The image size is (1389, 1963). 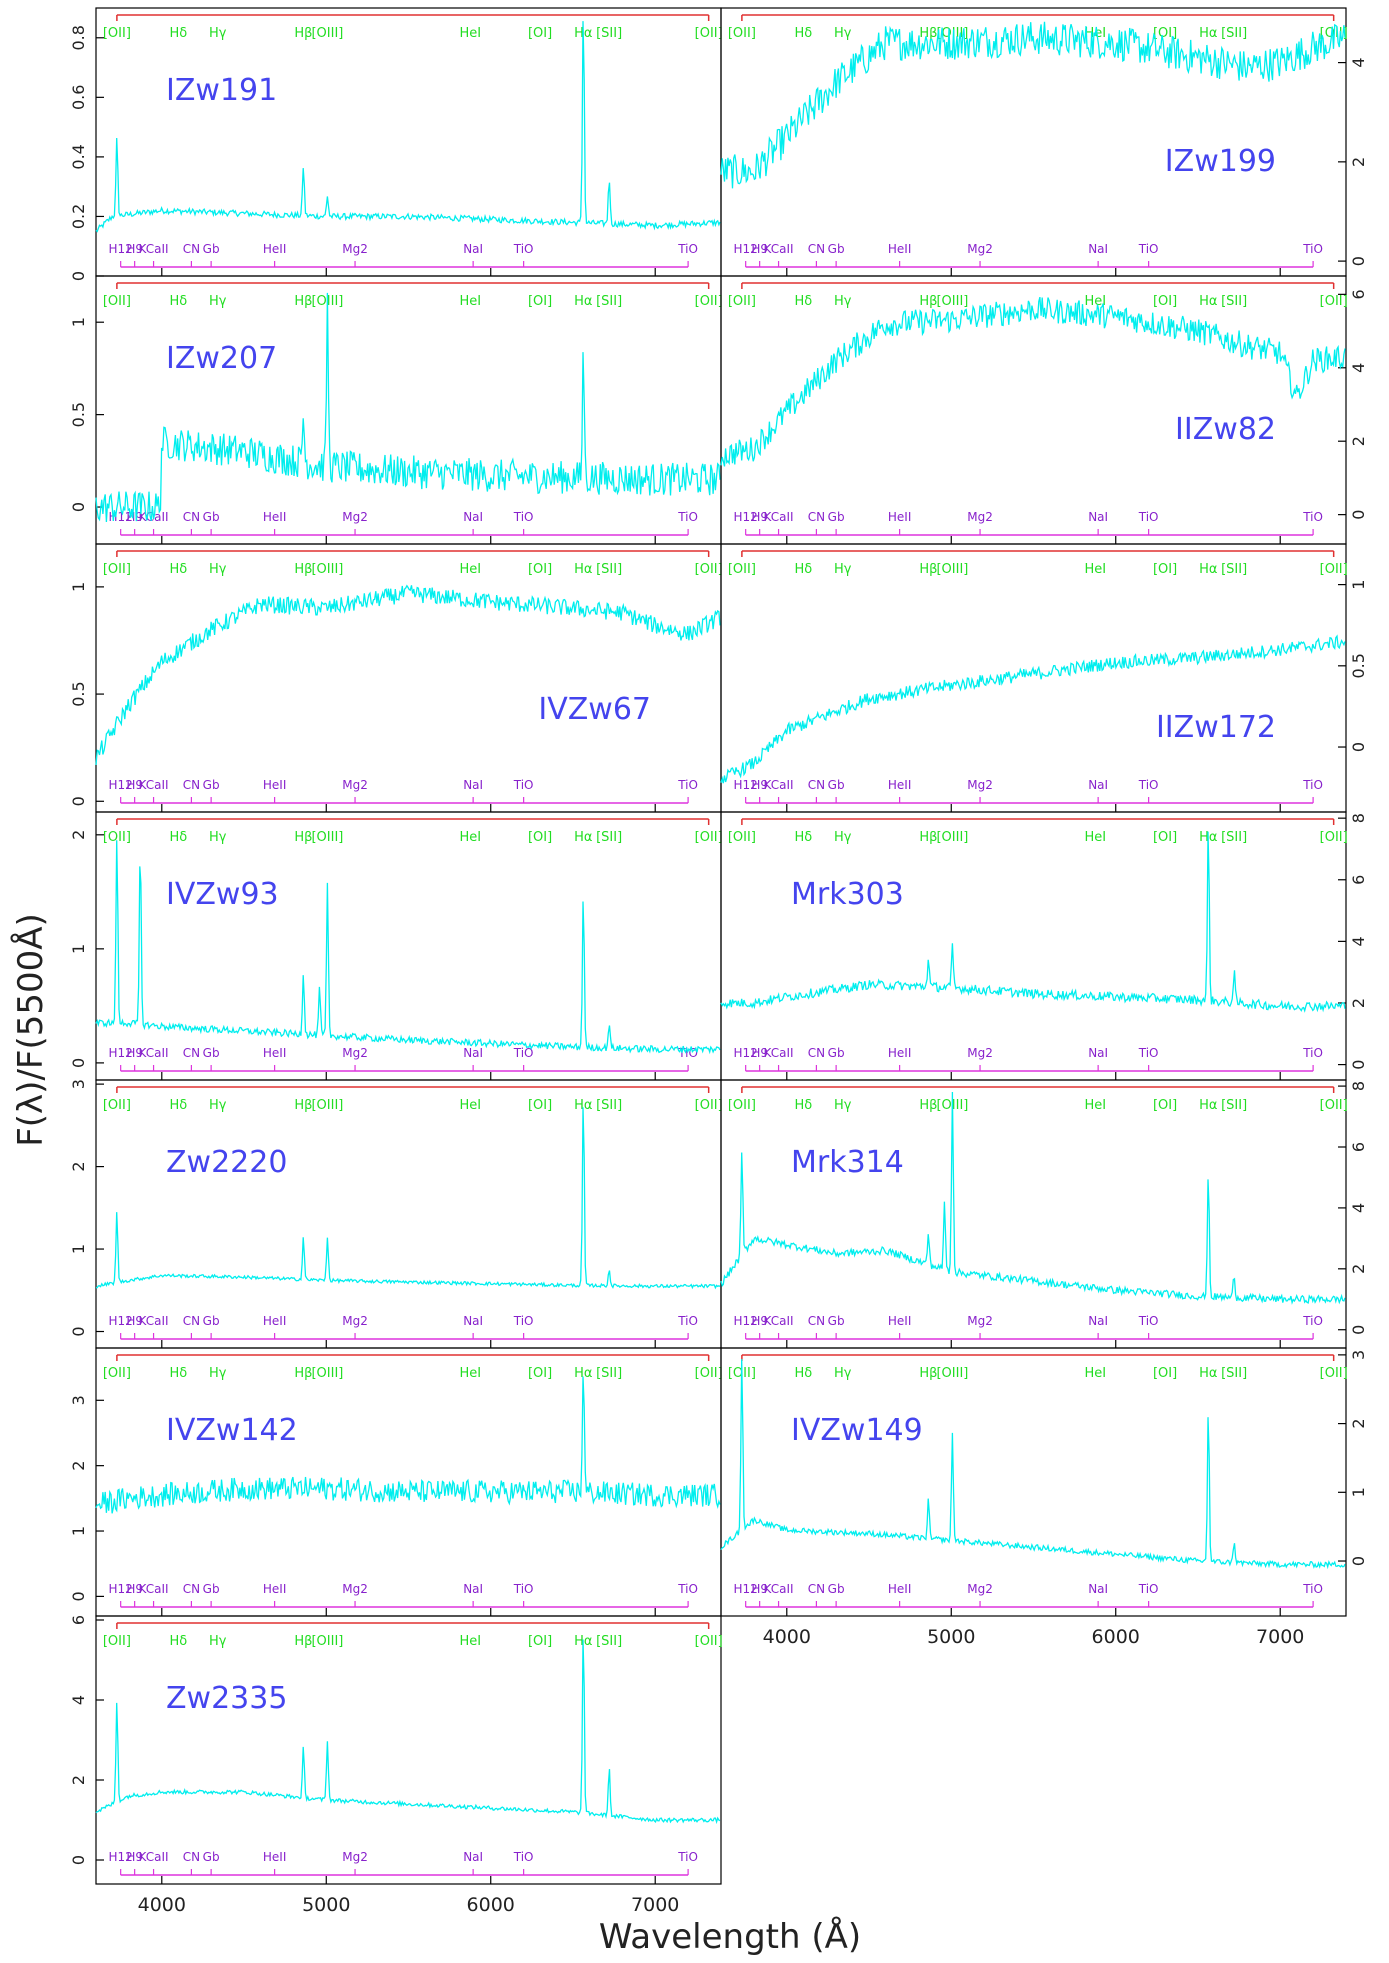 I want to click on y-tick-label: 4, so click(x=1358, y=941).